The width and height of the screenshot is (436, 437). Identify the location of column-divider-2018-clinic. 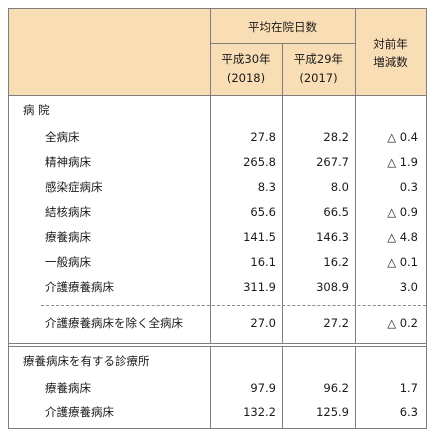
(282, 387).